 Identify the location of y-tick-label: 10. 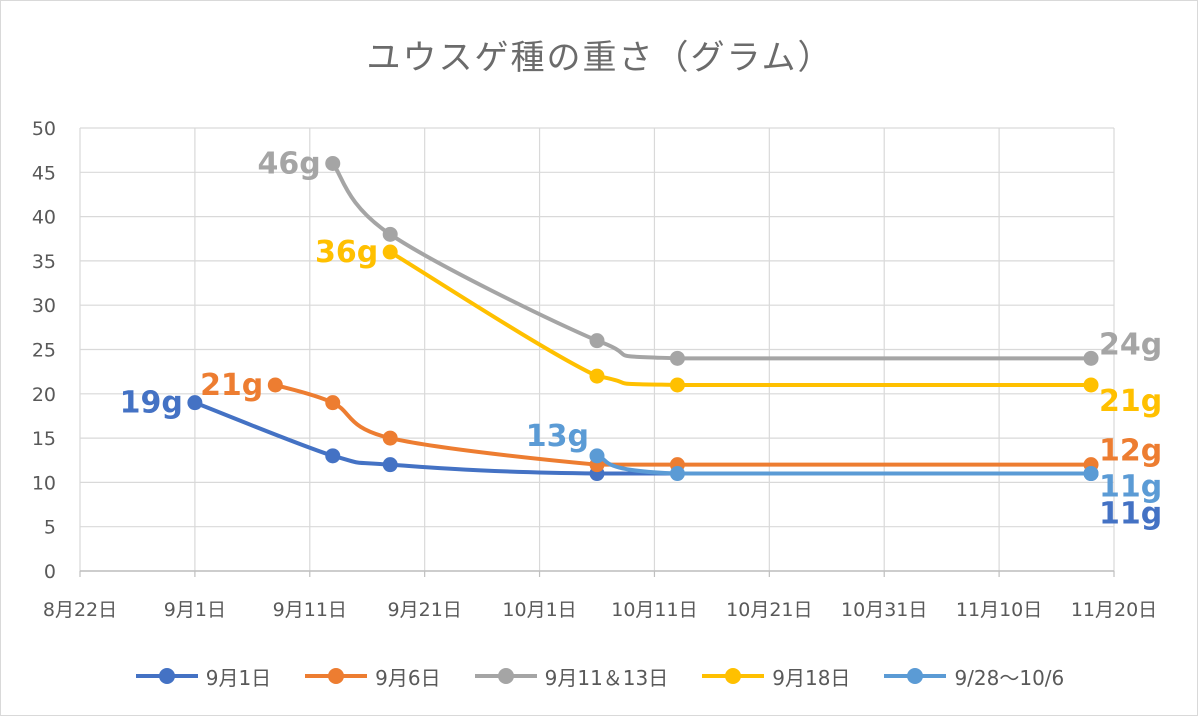
(44, 483).